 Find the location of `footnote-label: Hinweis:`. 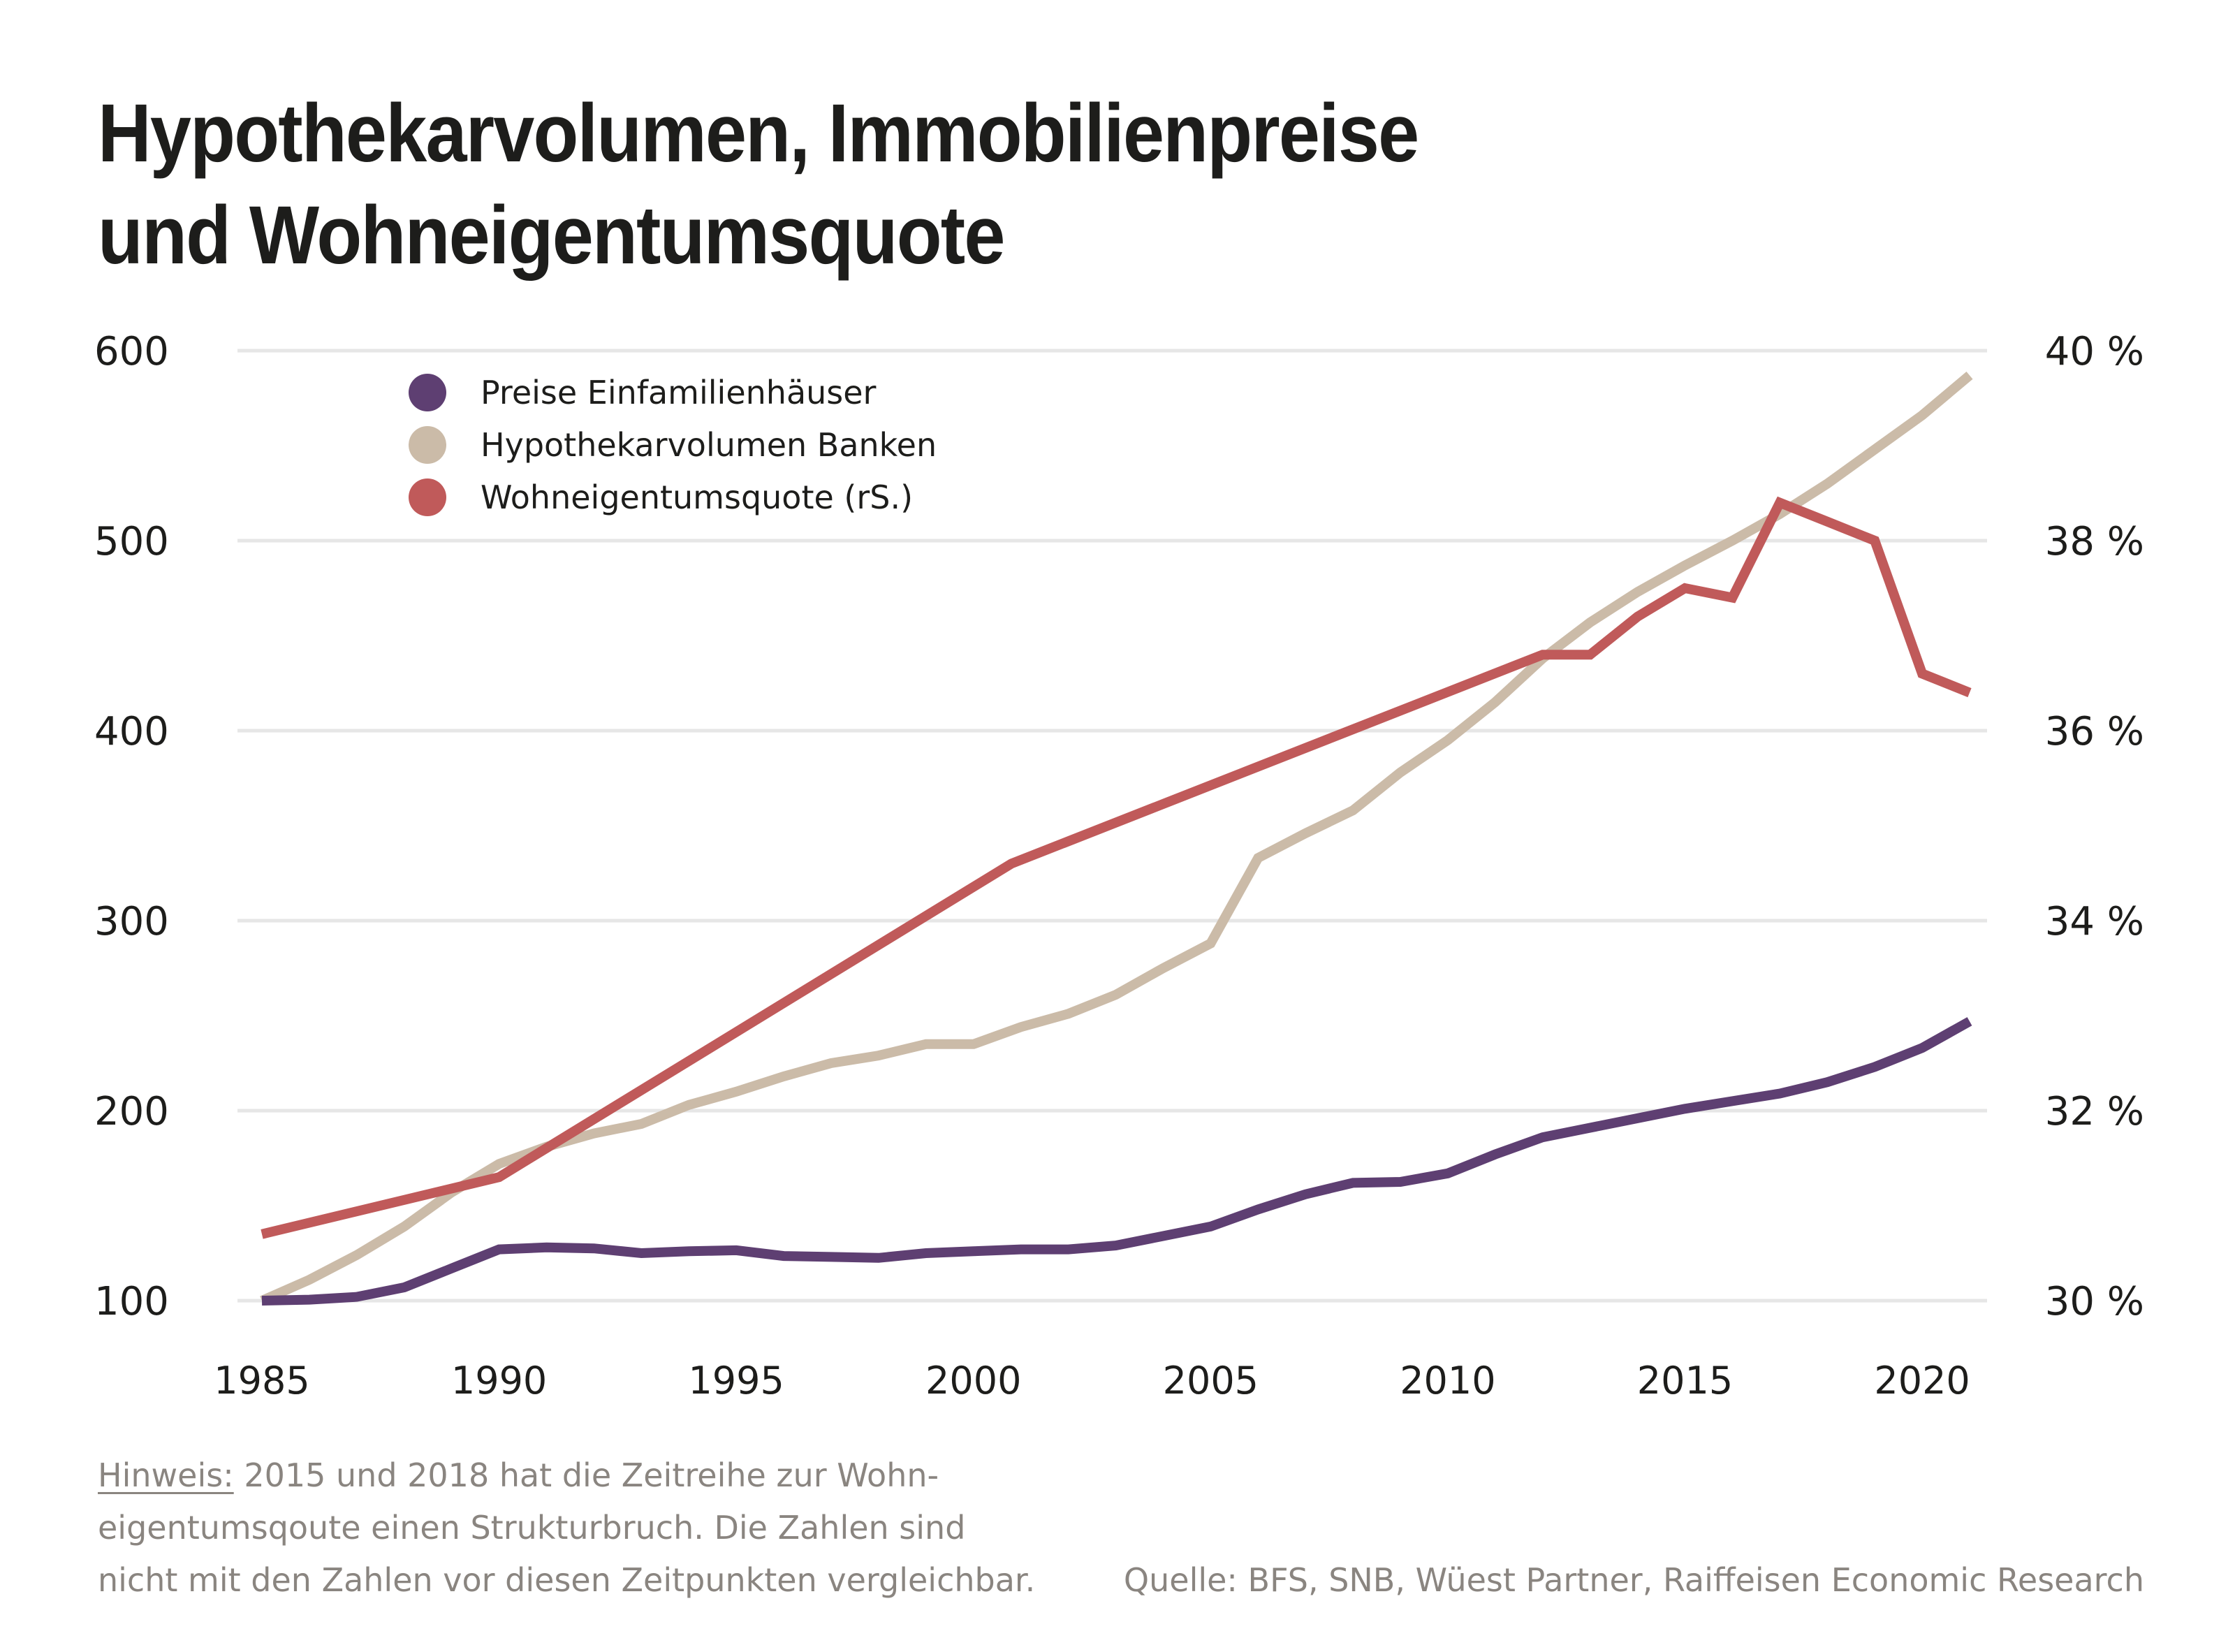

footnote-label: Hinweis: is located at coordinates (166, 1475).